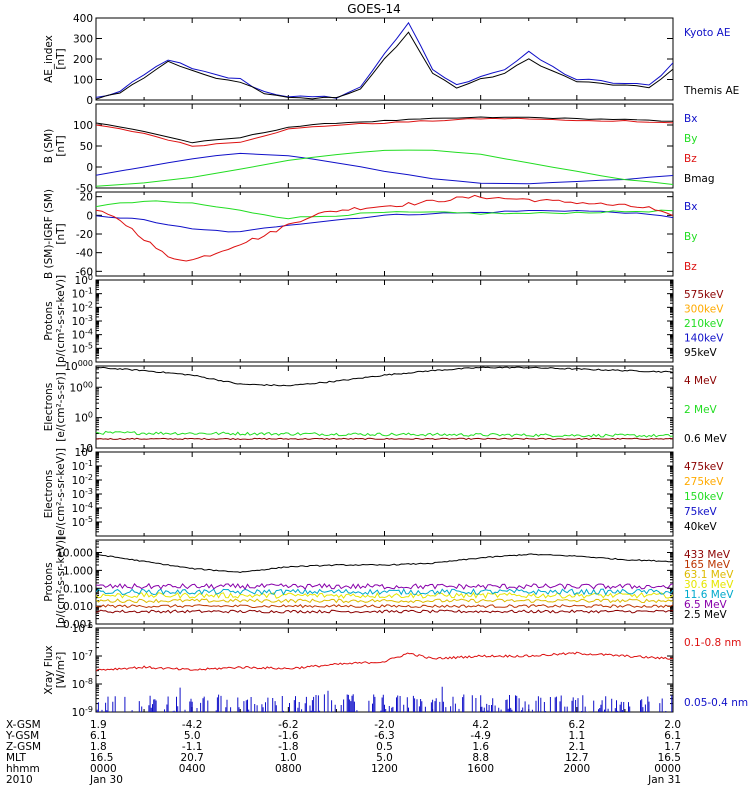 The height and width of the screenshot is (800, 750). I want to click on xaxis-row-label: Z-GSM, so click(23, 747).